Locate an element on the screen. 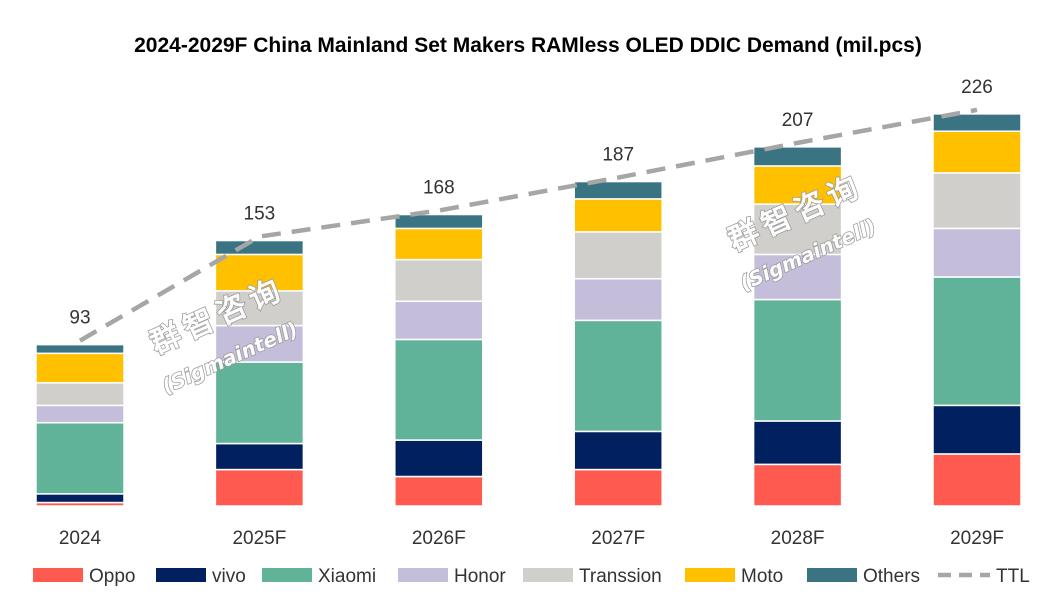  legend-label: Others is located at coordinates (891, 576).